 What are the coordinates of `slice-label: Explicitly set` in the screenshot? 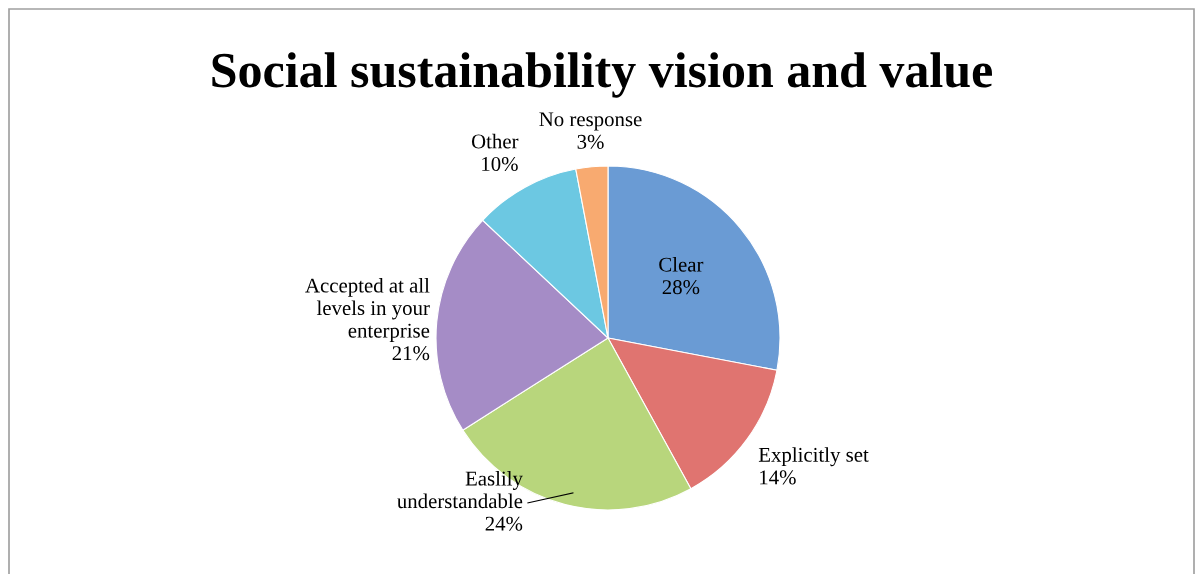 It's located at (813, 457).